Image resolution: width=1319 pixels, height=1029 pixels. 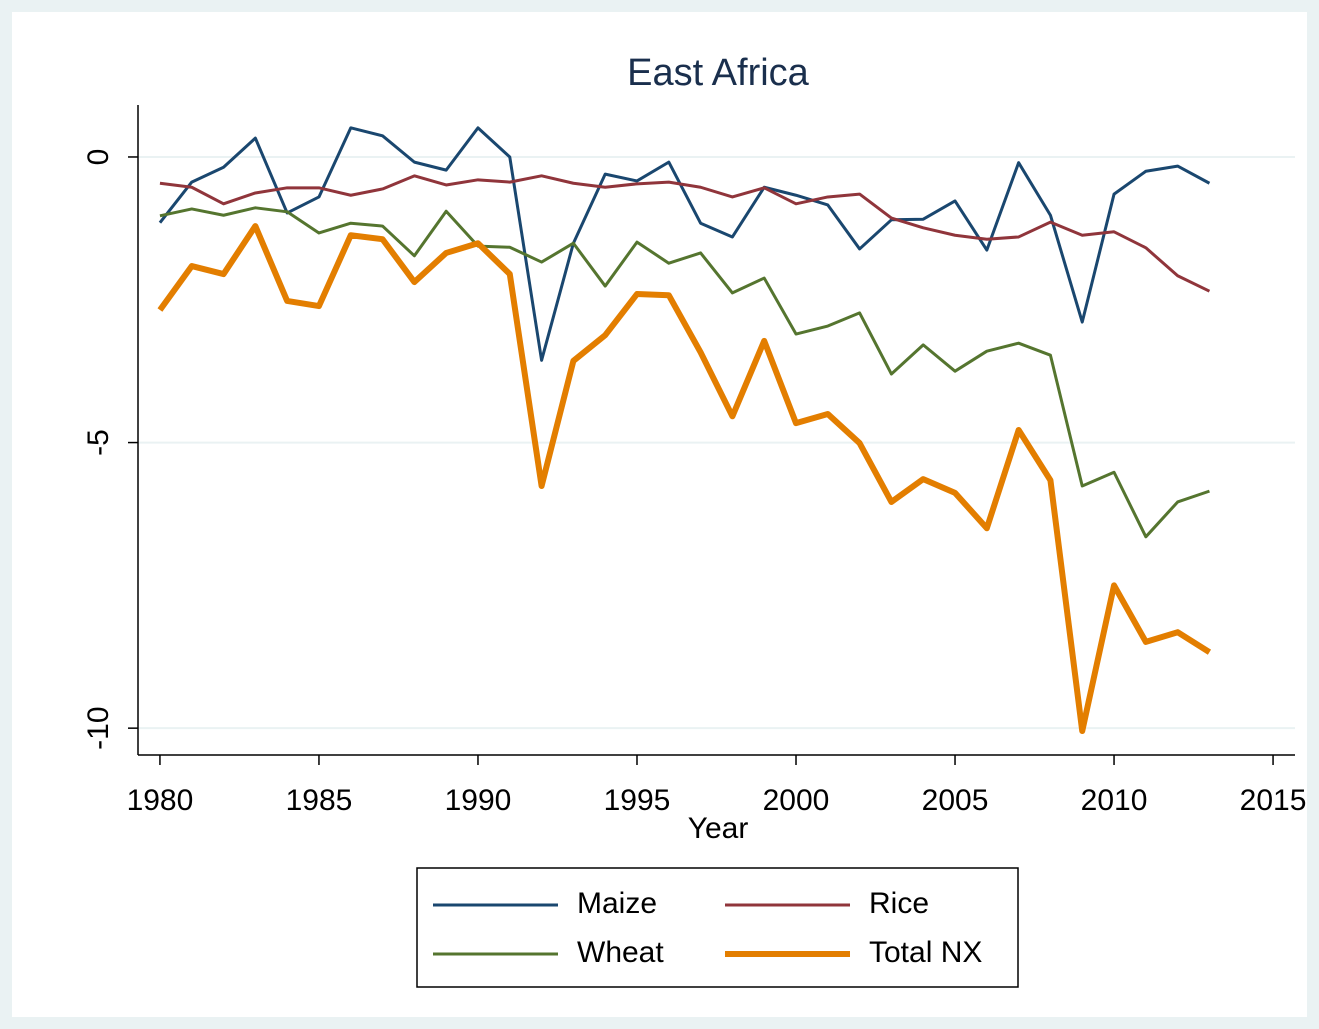 What do you see at coordinates (718, 828) in the screenshot?
I see `x-axis-title: Year` at bounding box center [718, 828].